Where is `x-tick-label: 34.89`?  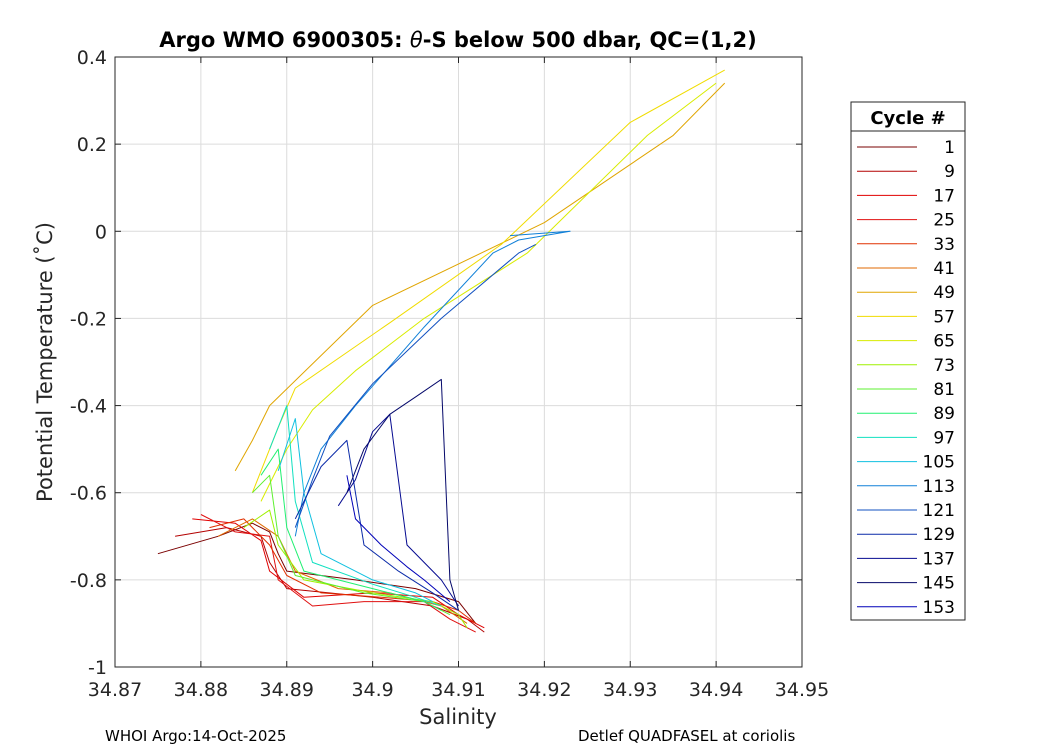
x-tick-label: 34.89 is located at coordinates (287, 690).